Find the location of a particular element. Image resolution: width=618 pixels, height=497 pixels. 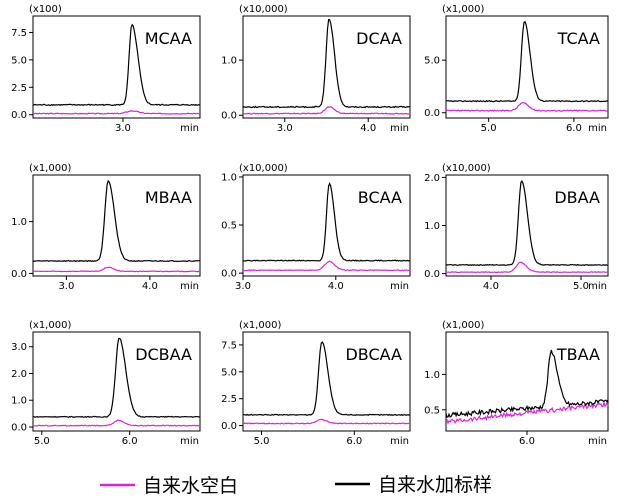

compound-label: BCAA is located at coordinates (380, 197).